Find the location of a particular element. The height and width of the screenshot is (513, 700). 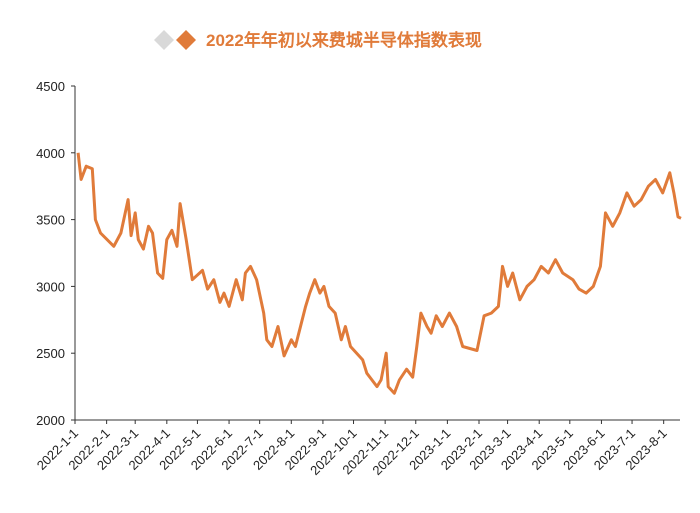

y-tick-label: 3000 is located at coordinates (50, 286).